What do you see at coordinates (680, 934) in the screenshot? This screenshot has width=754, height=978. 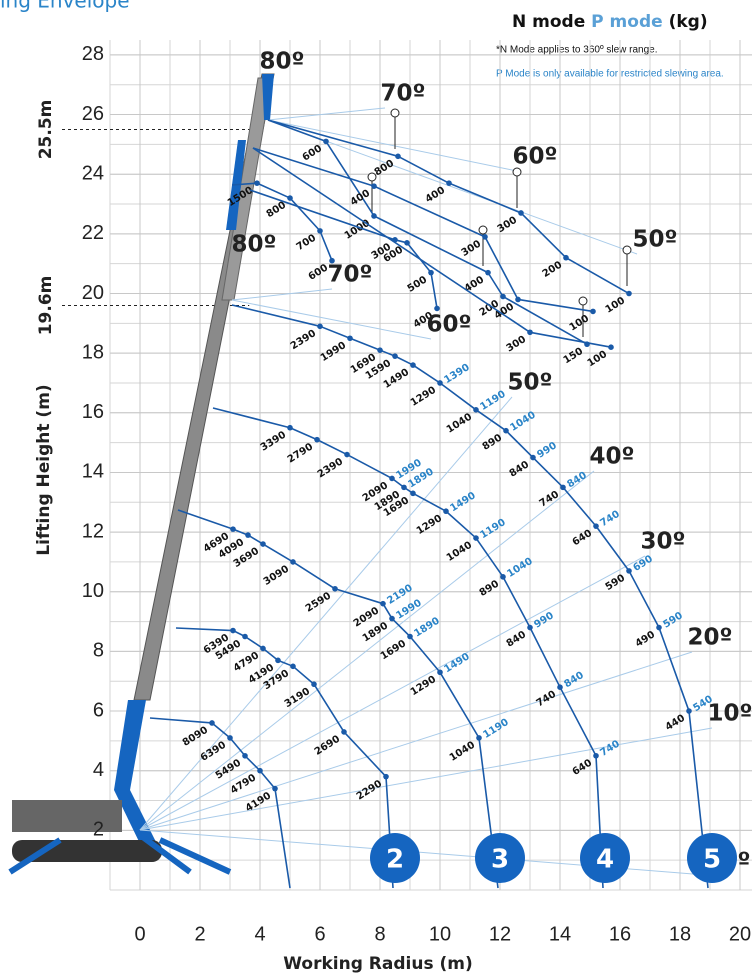 I see `x-tick-label: 18` at bounding box center [680, 934].